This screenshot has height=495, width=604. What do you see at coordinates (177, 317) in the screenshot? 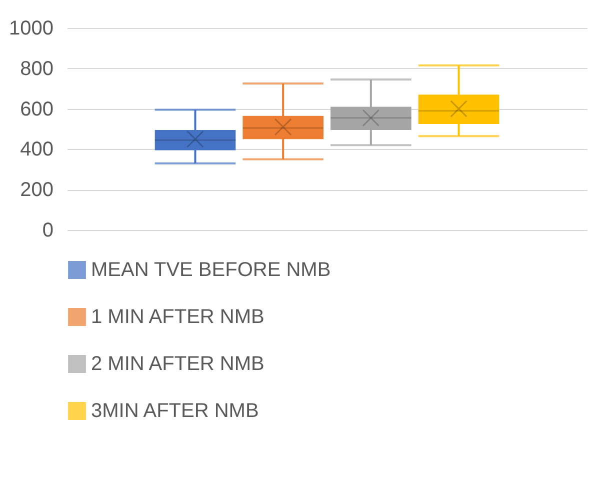
I see `legend-label: 1 MIN AFTER NMB` at bounding box center [177, 317].